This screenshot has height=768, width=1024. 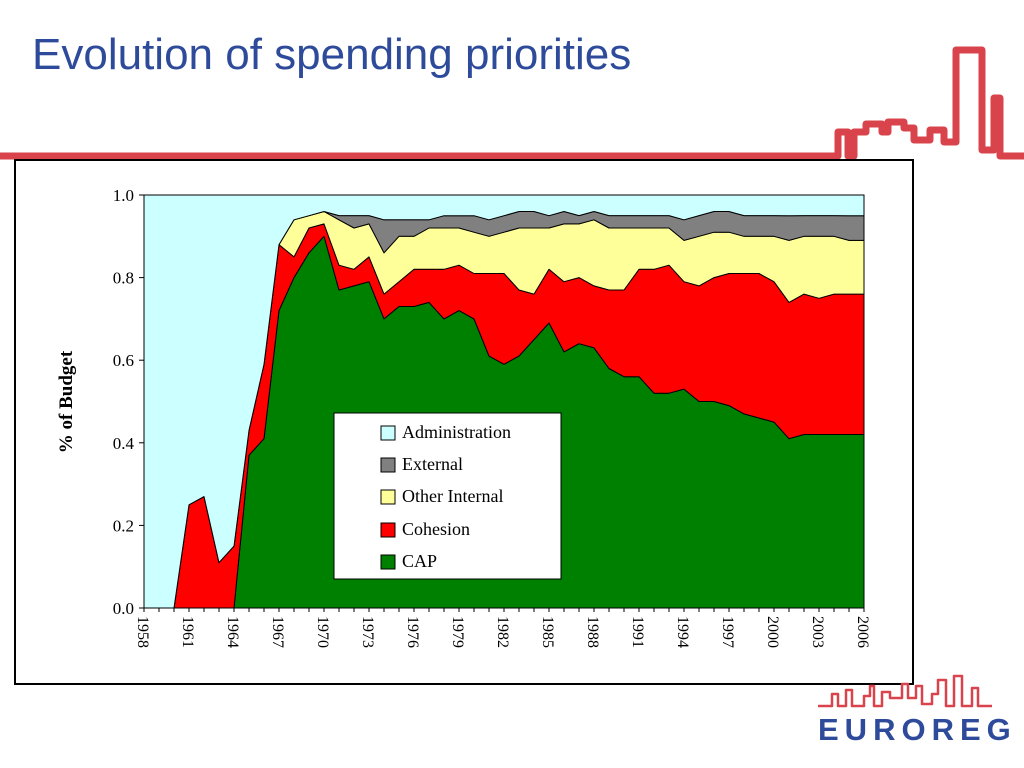 What do you see at coordinates (547, 632) in the screenshot?
I see `x-tick-label: 1985` at bounding box center [547, 632].